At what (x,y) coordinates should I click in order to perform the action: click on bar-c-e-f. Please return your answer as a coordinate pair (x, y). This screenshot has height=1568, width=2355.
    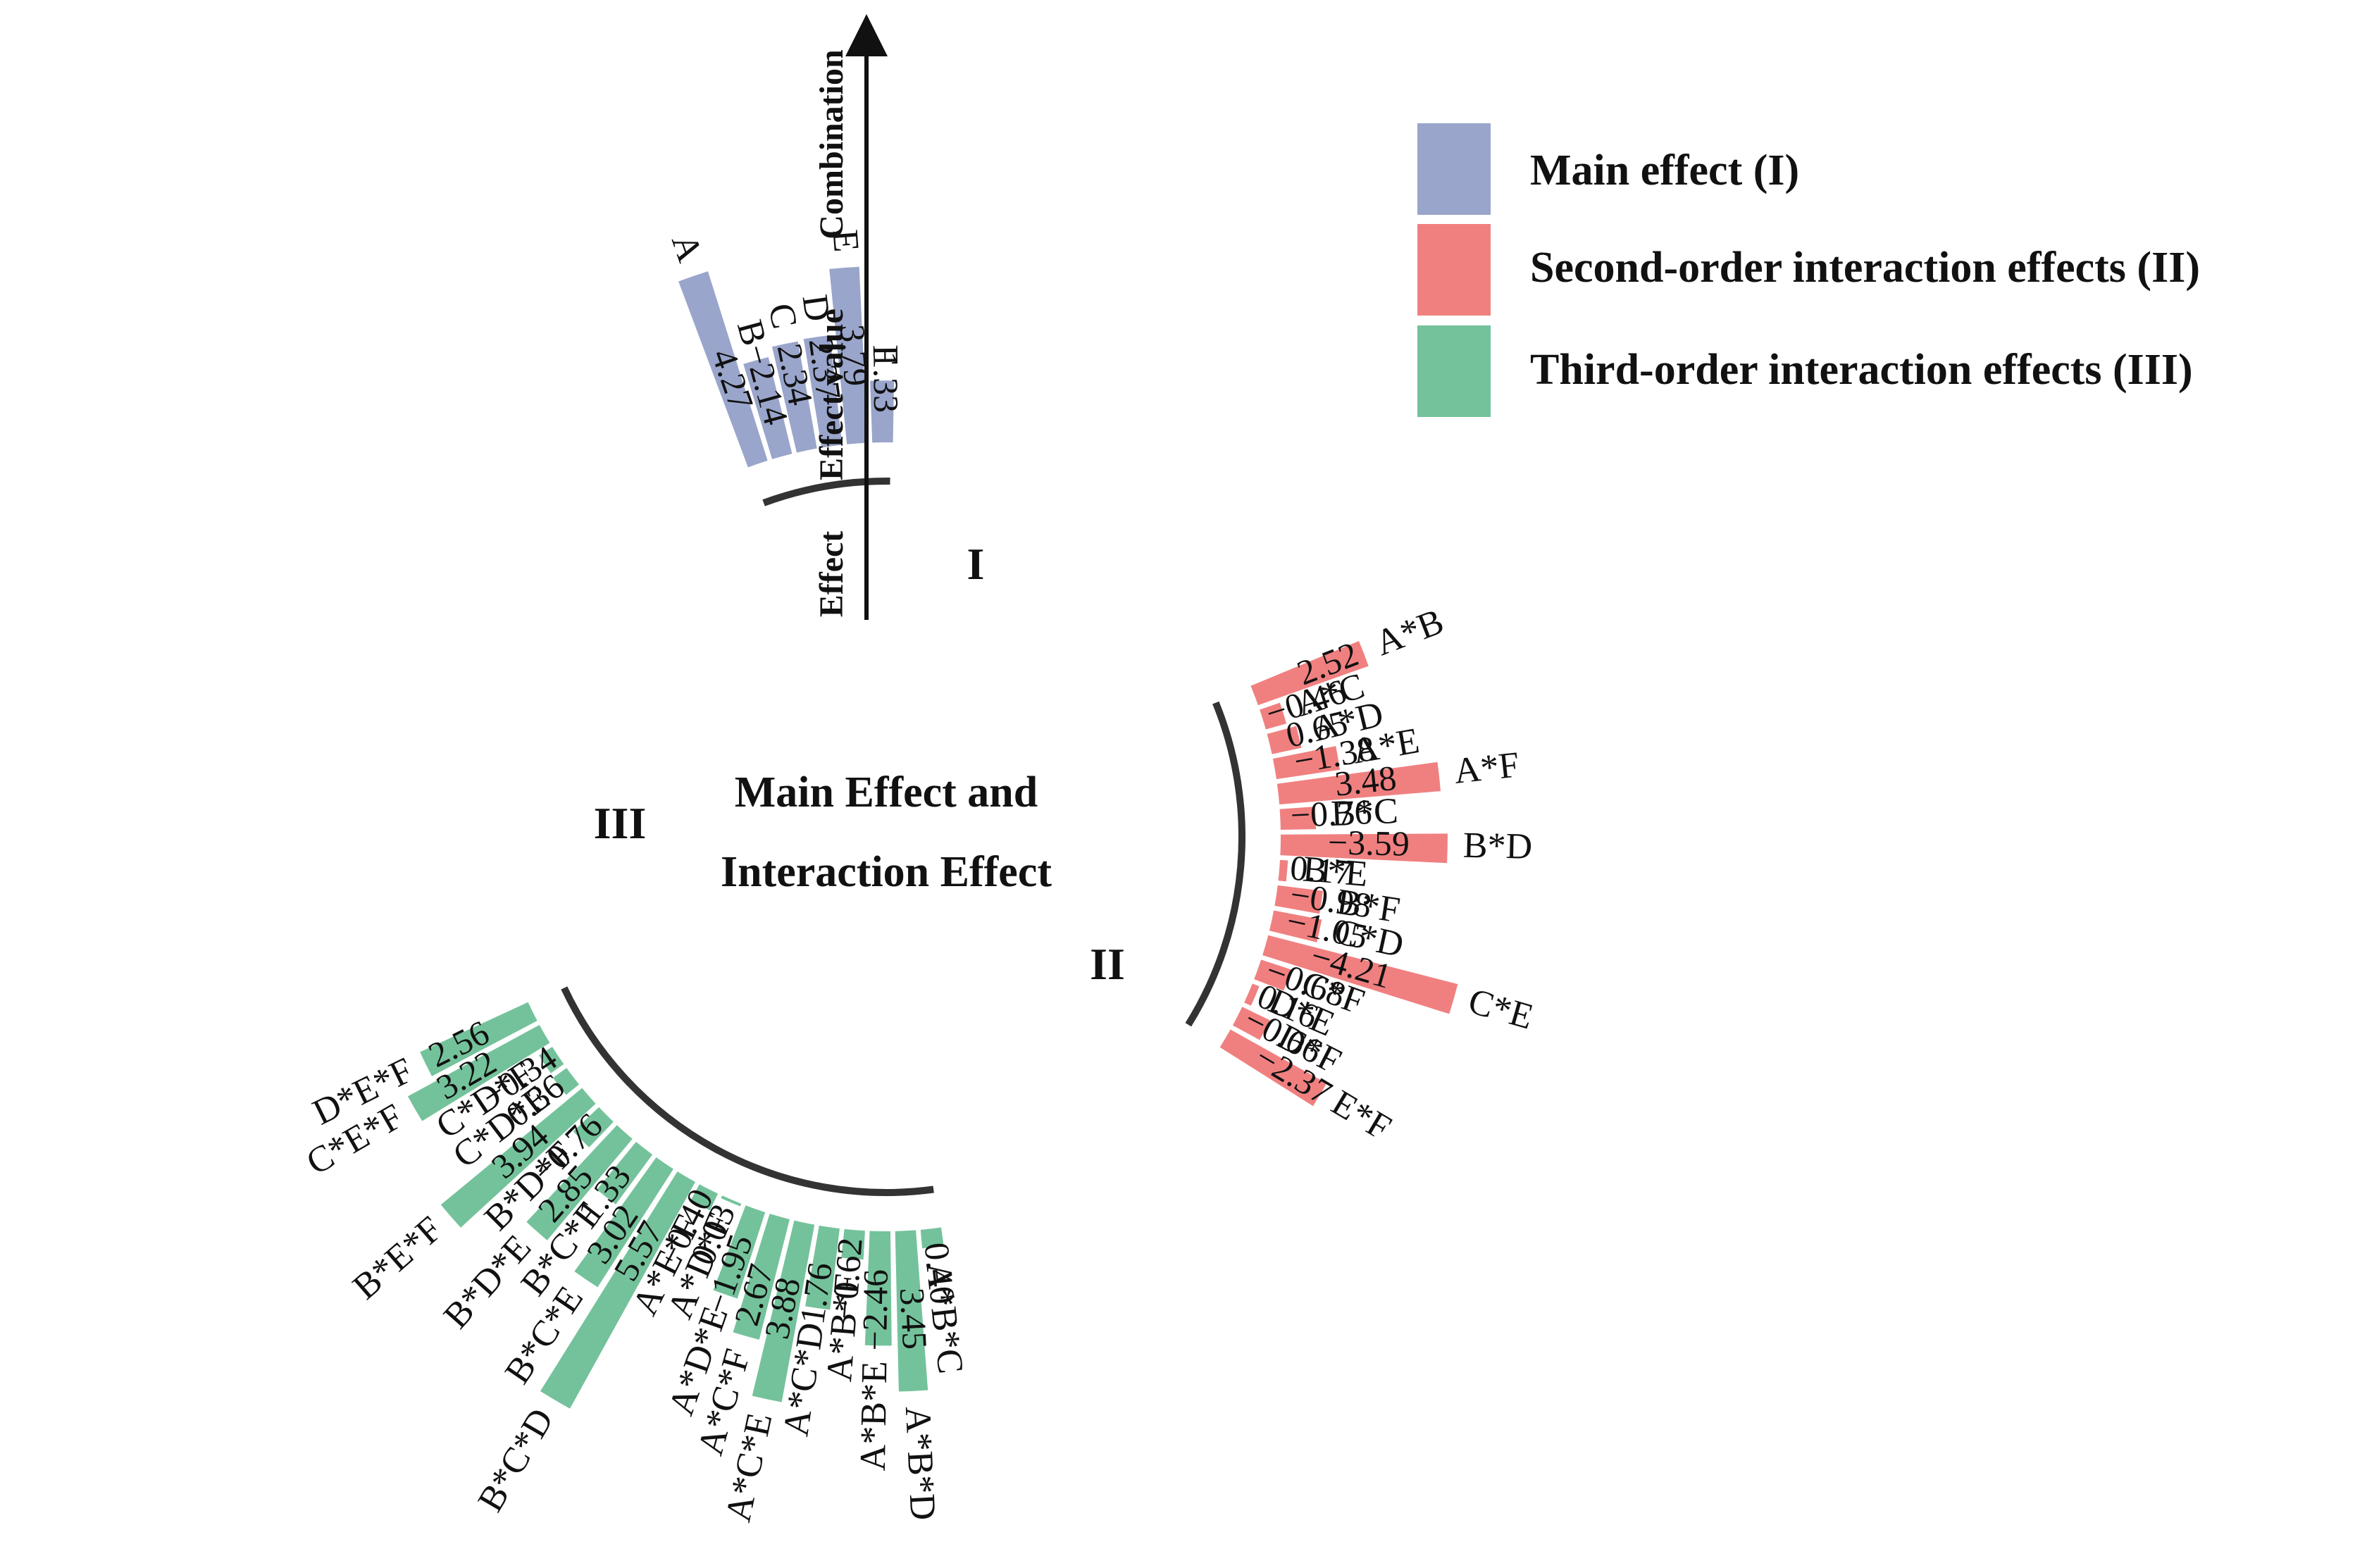
    Looking at the image, I should click on (478, 1072).